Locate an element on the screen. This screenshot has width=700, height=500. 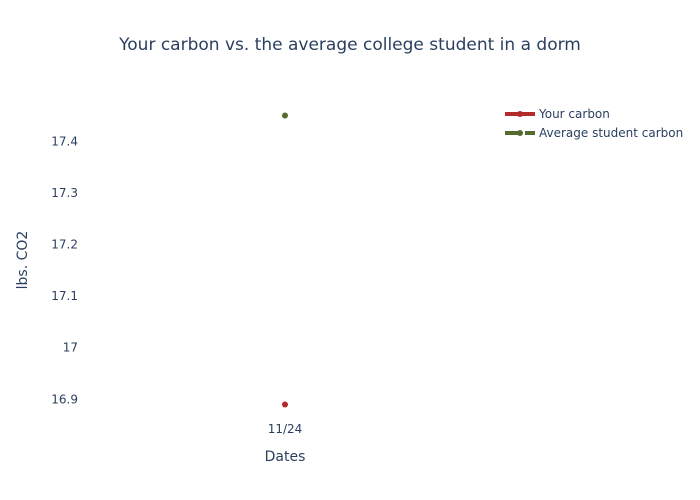
legend-item-average-student-carbon: Average student carbon is located at coordinates (594, 133).